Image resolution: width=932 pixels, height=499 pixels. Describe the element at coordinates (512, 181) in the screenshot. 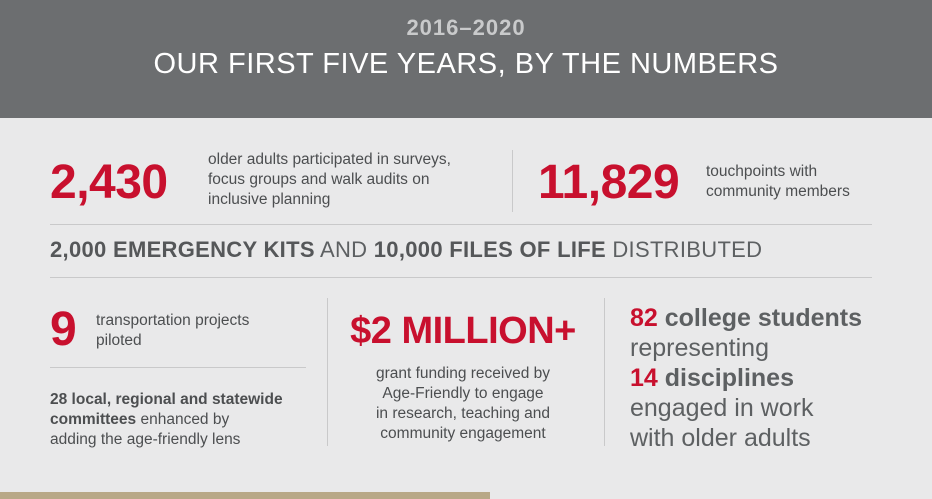

I see `divider-vertical-top` at that location.